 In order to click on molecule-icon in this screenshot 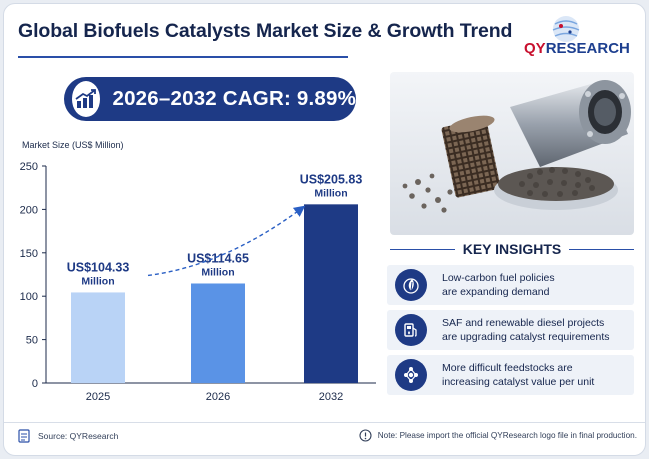, I will do `click(411, 375)`.